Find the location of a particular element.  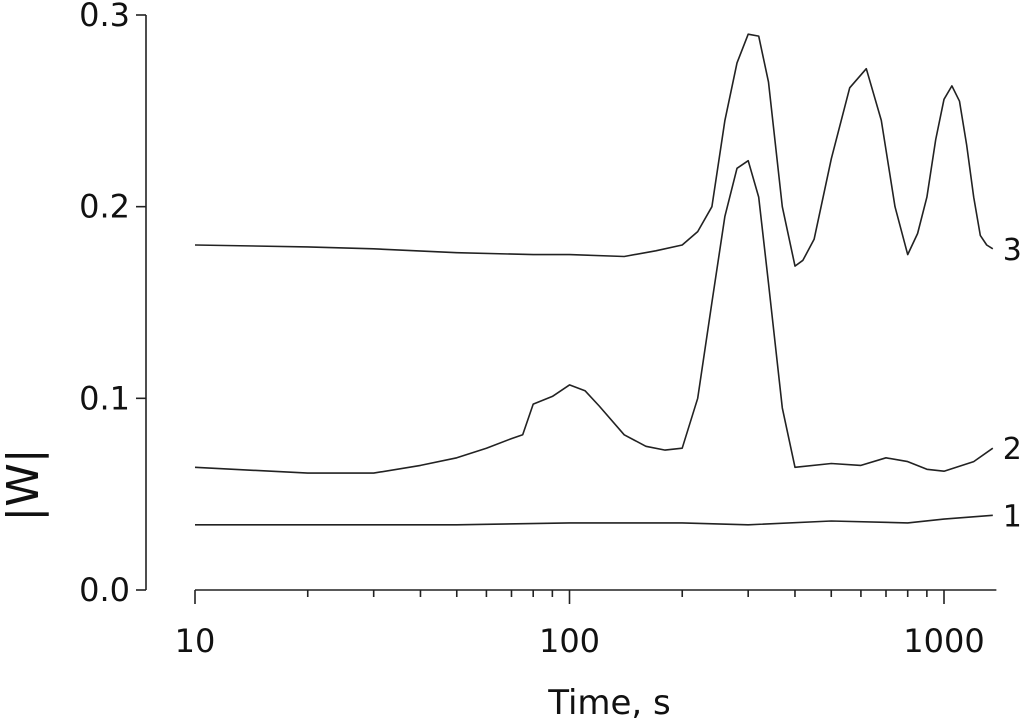

x-tick-label: 1000 is located at coordinates (943, 641).